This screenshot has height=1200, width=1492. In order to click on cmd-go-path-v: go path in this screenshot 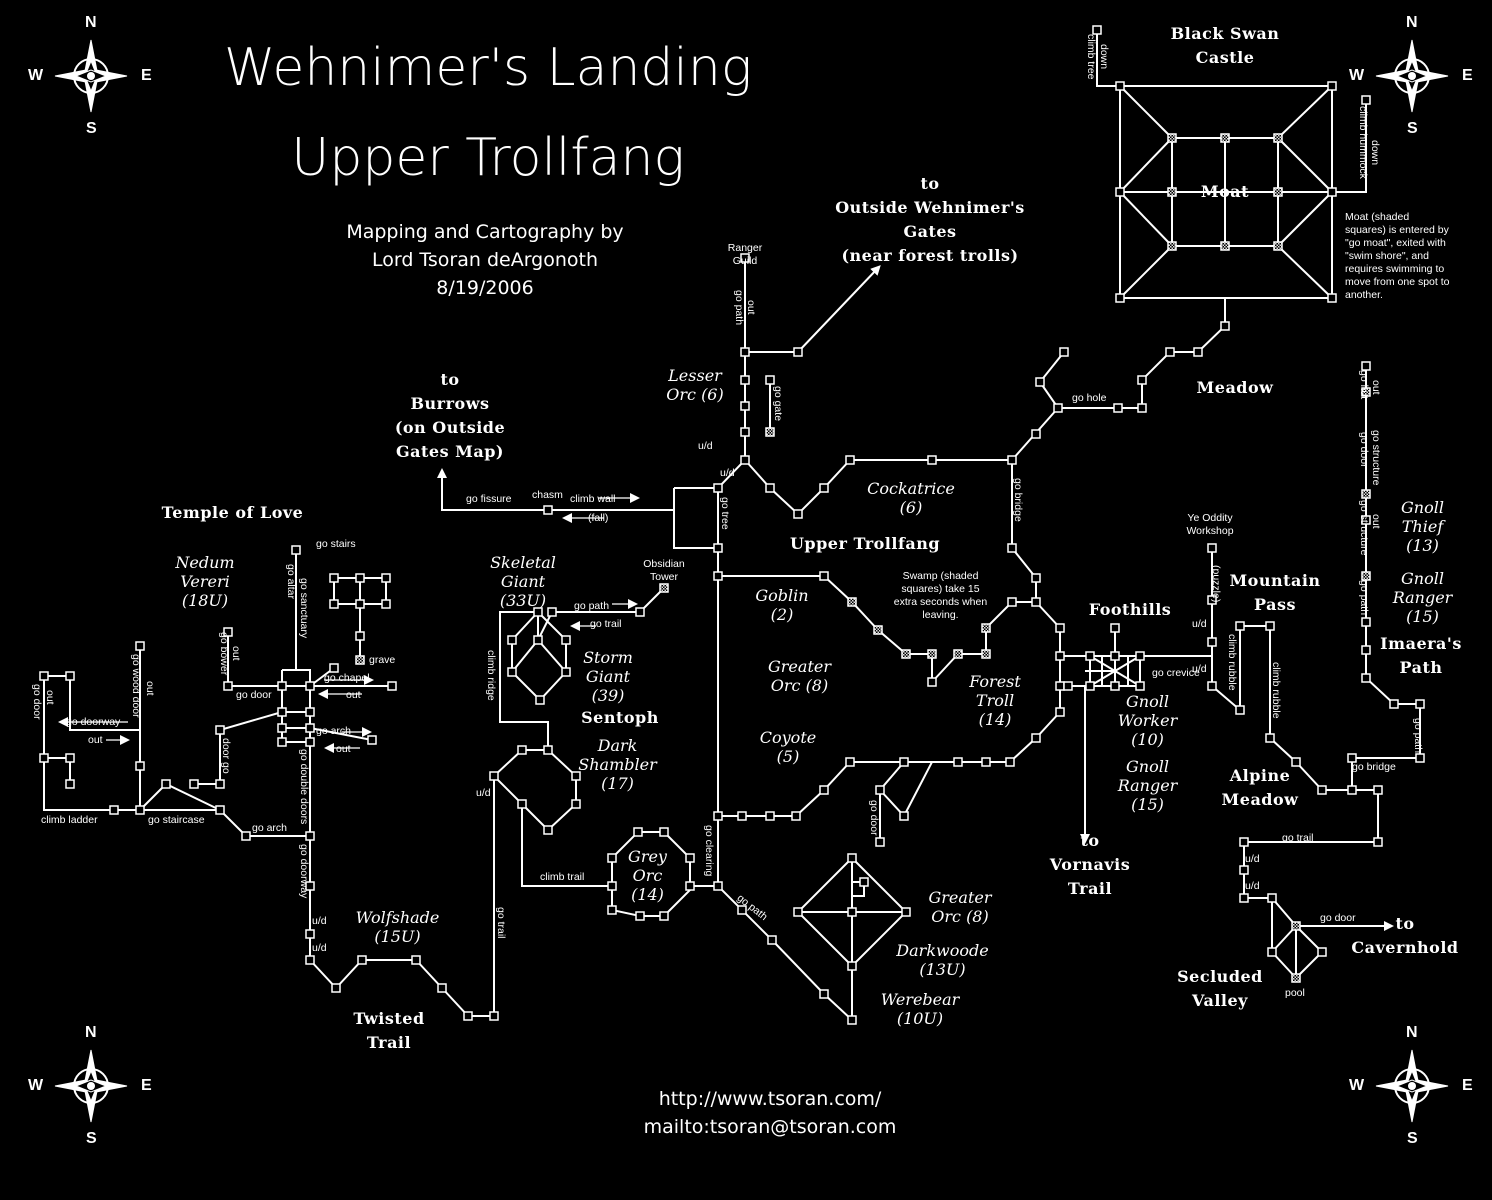, I will do `click(739, 308)`.